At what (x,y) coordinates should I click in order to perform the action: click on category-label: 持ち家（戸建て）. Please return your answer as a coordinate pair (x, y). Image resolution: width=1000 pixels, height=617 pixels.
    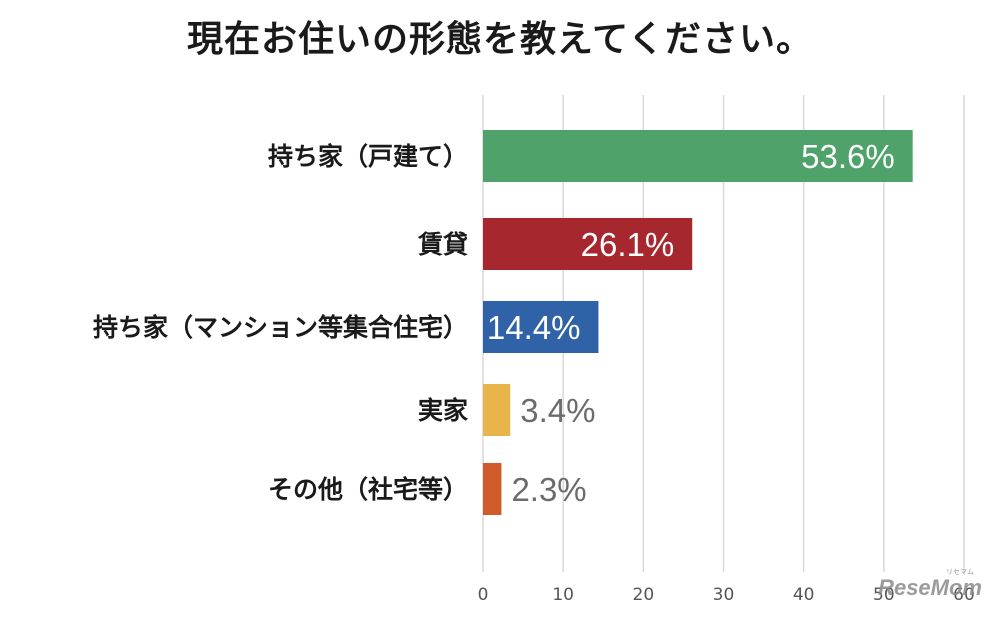
    Looking at the image, I should click on (368, 156).